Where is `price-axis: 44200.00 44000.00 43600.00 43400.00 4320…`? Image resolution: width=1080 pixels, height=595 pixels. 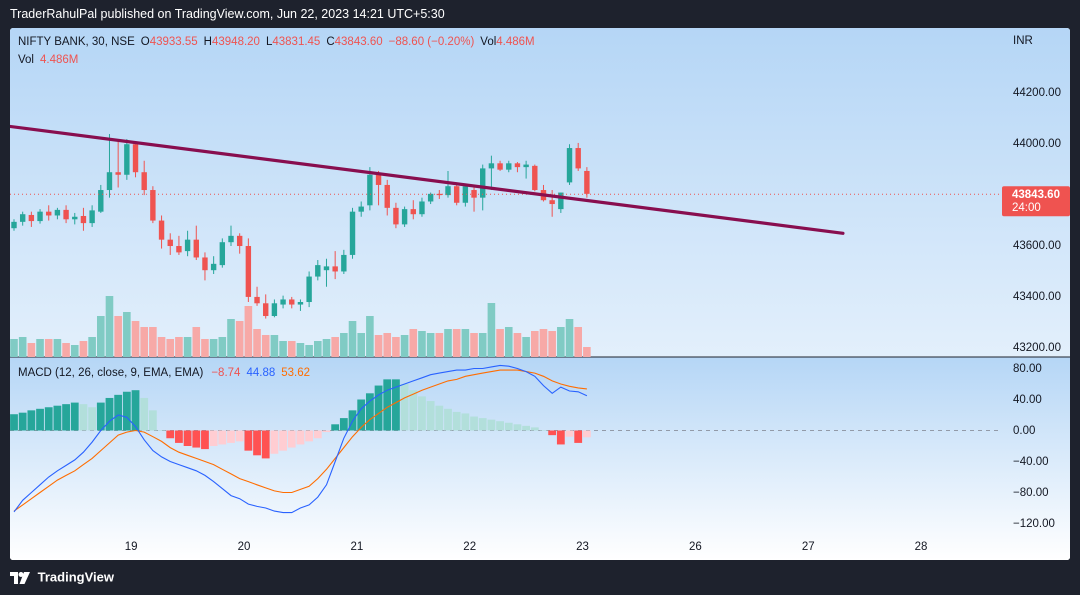
price-axis: 44200.00 44000.00 43600.00 43400.00 4320… is located at coordinates (1037, 220).